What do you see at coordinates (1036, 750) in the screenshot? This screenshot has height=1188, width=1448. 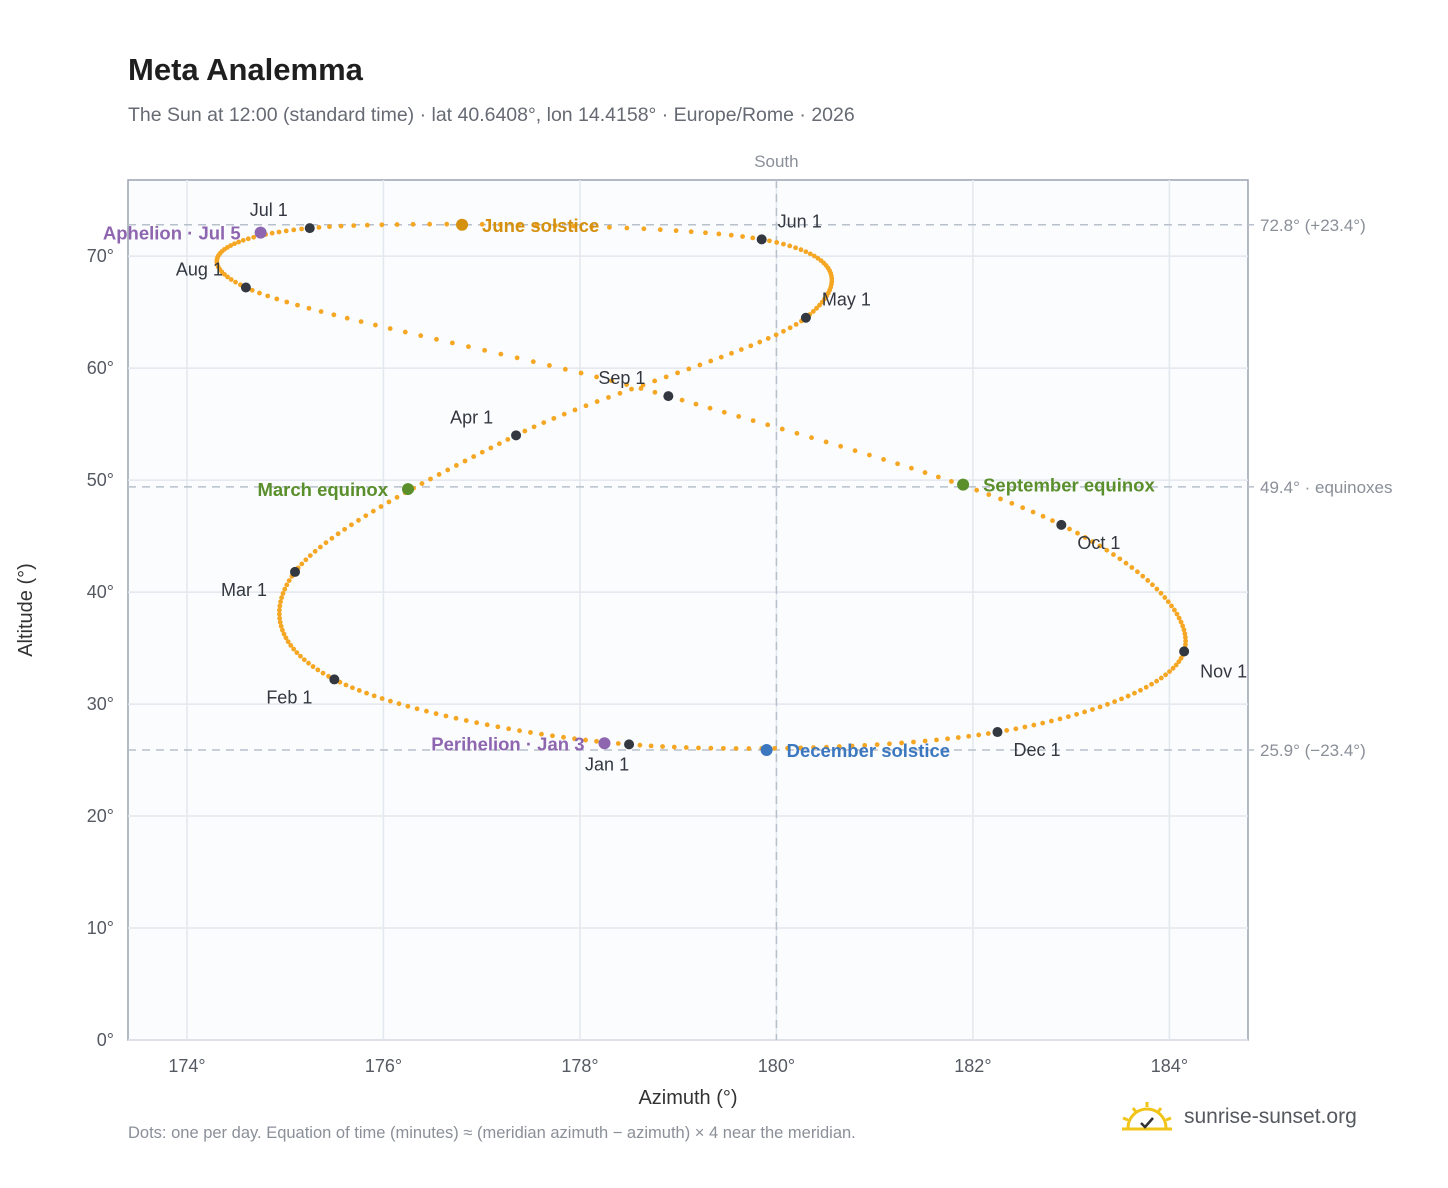 I see `month-marker-label: Dec 1` at bounding box center [1036, 750].